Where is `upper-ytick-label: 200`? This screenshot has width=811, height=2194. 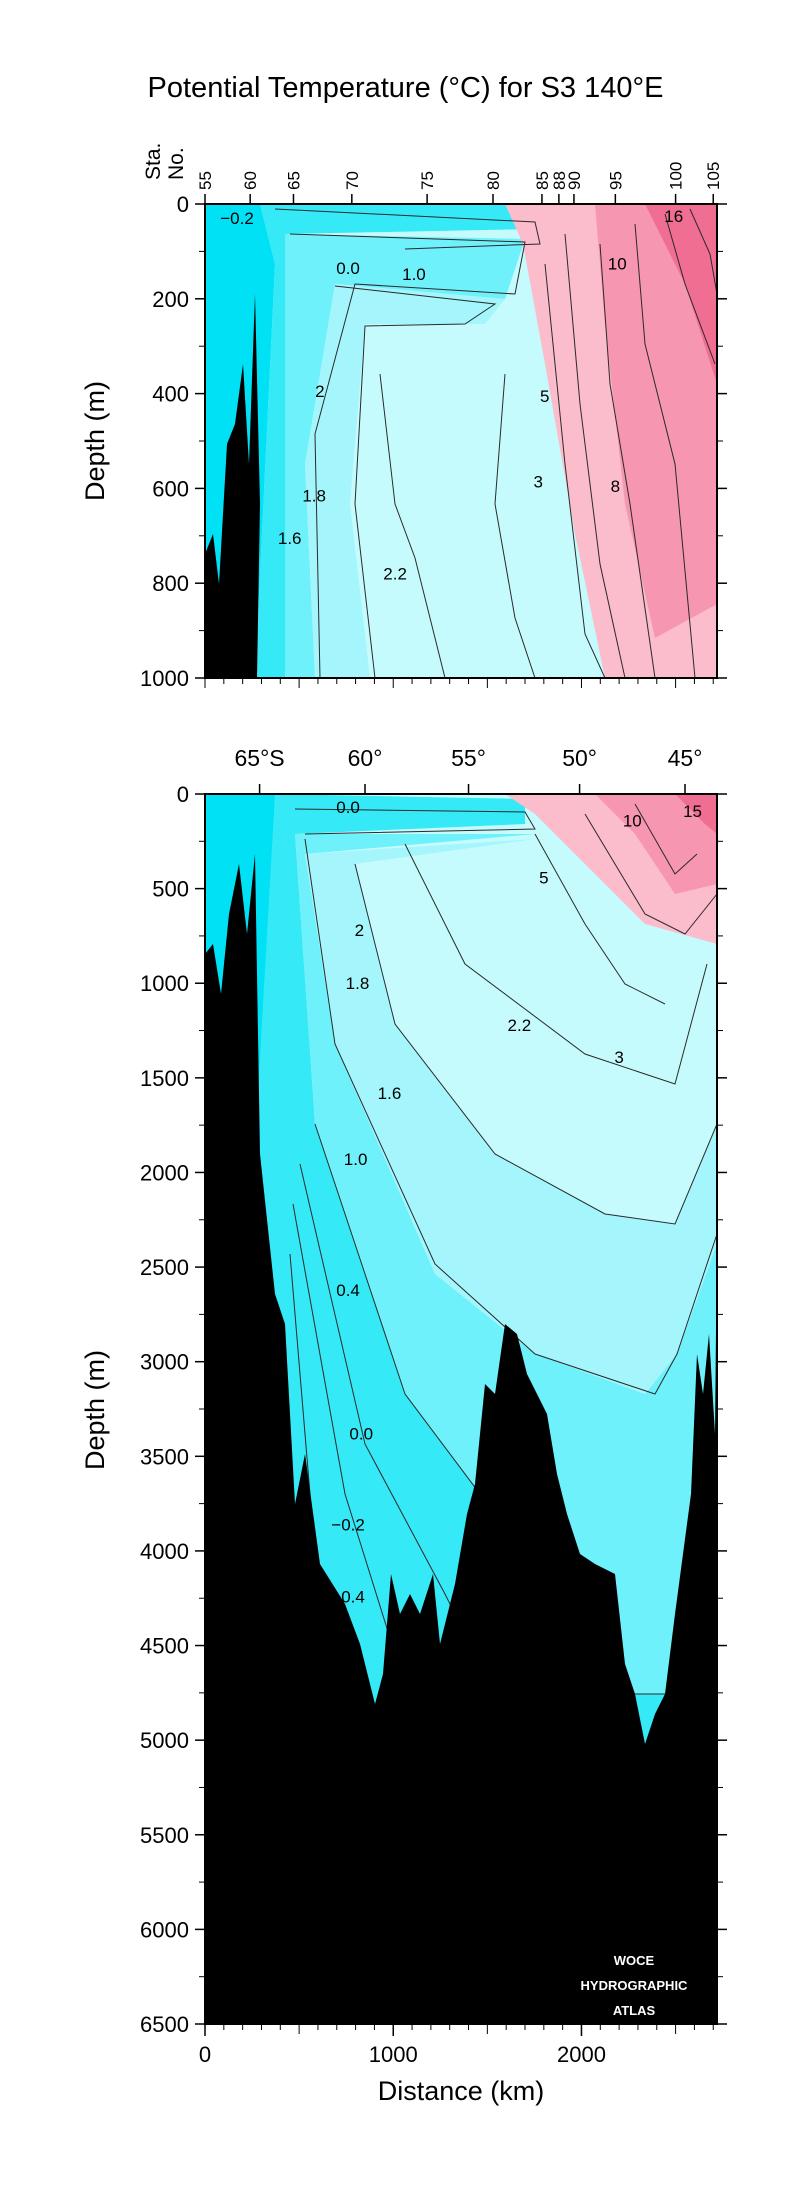
upper-ytick-label: 200 is located at coordinates (170, 299).